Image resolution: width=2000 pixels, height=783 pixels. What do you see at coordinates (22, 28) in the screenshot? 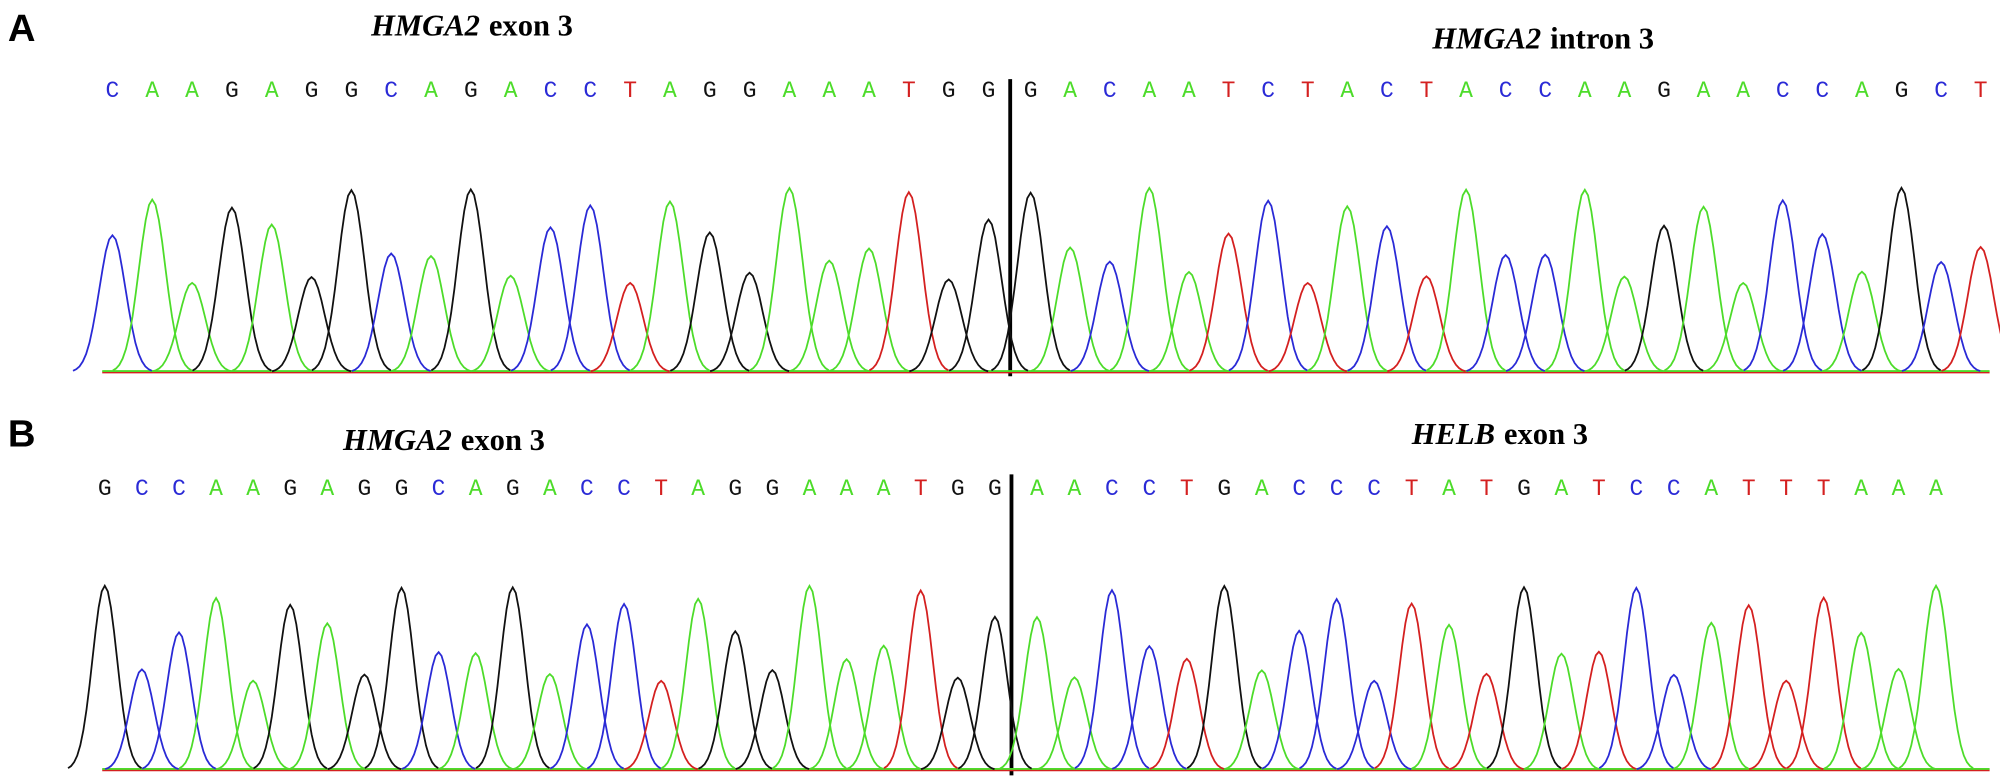
I see `panel-label: A` at bounding box center [22, 28].